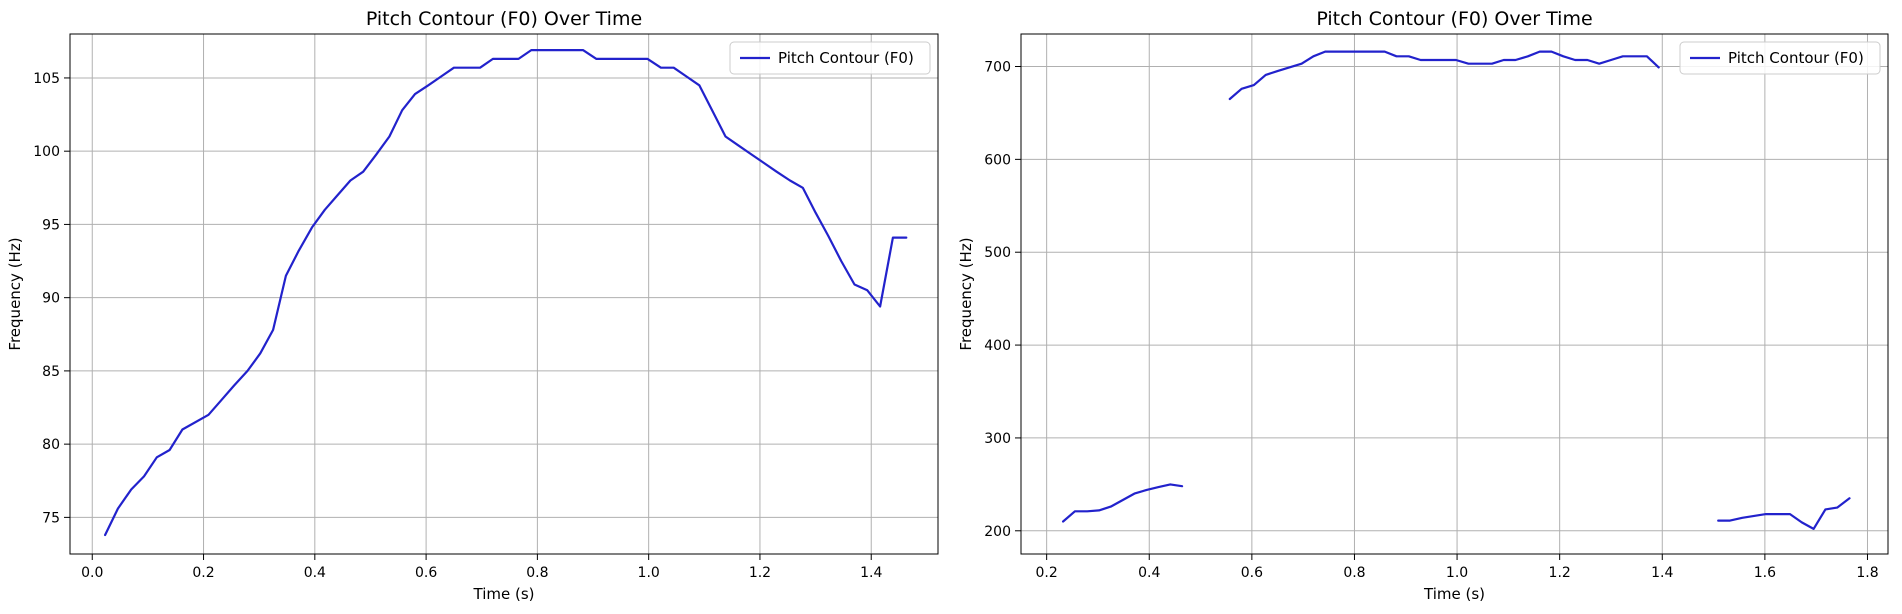  What do you see at coordinates (92, 573) in the screenshot?
I see `x-tick-label: 0.0` at bounding box center [92, 573].